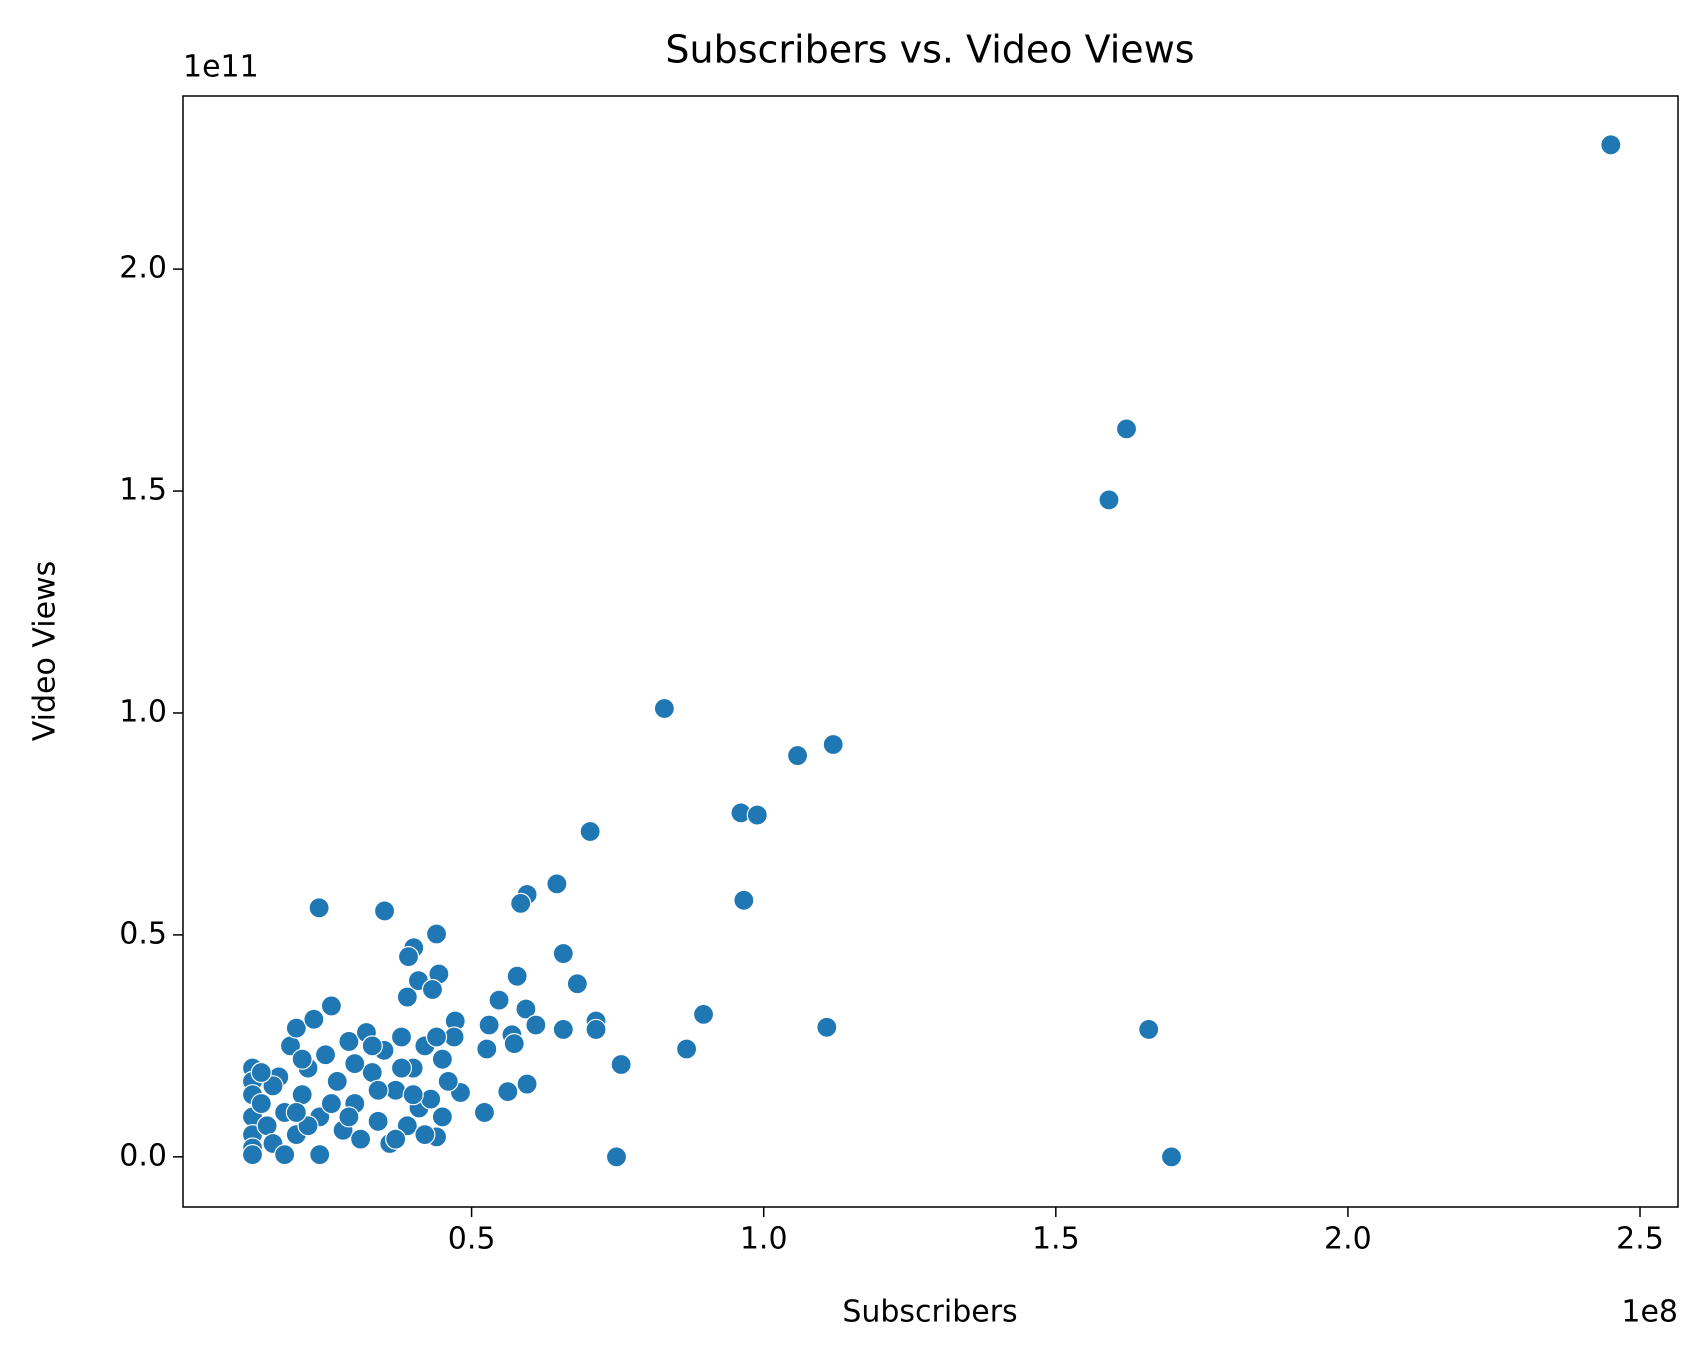  Describe the element at coordinates (45, 651) in the screenshot. I see `y-axis-label: Video Views` at that location.